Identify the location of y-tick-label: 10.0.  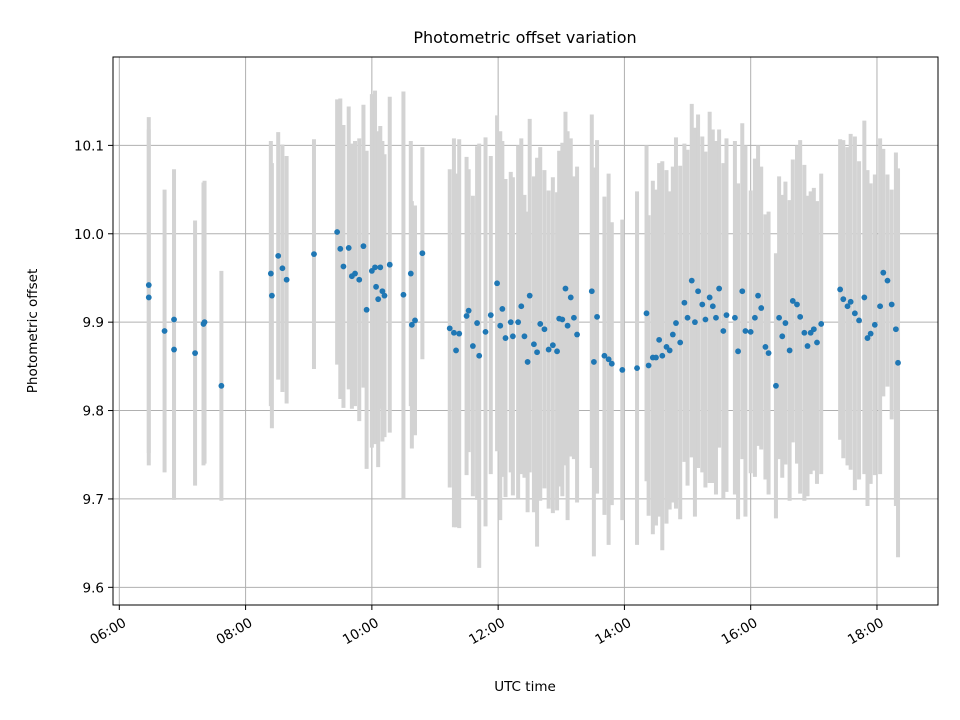
(89, 235).